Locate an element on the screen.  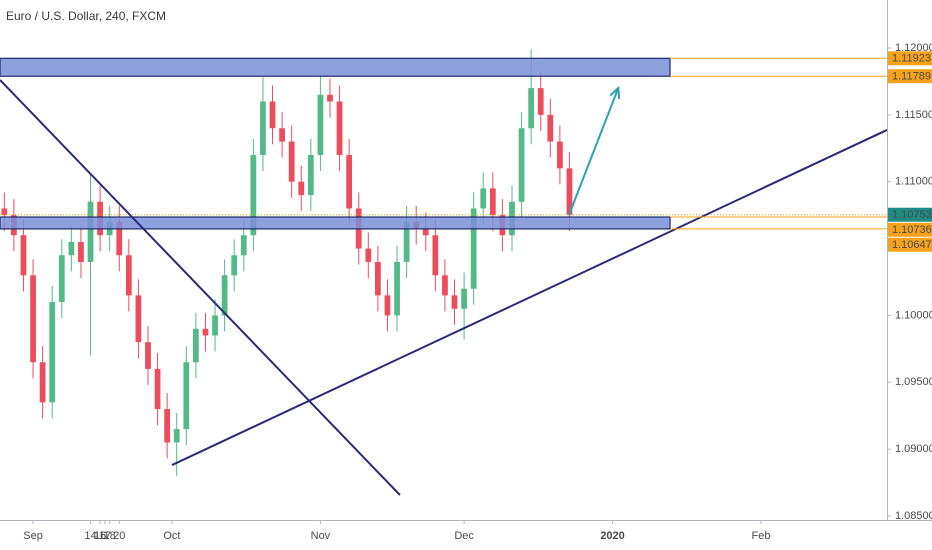
x-tick-label: Dec is located at coordinates (464, 536).